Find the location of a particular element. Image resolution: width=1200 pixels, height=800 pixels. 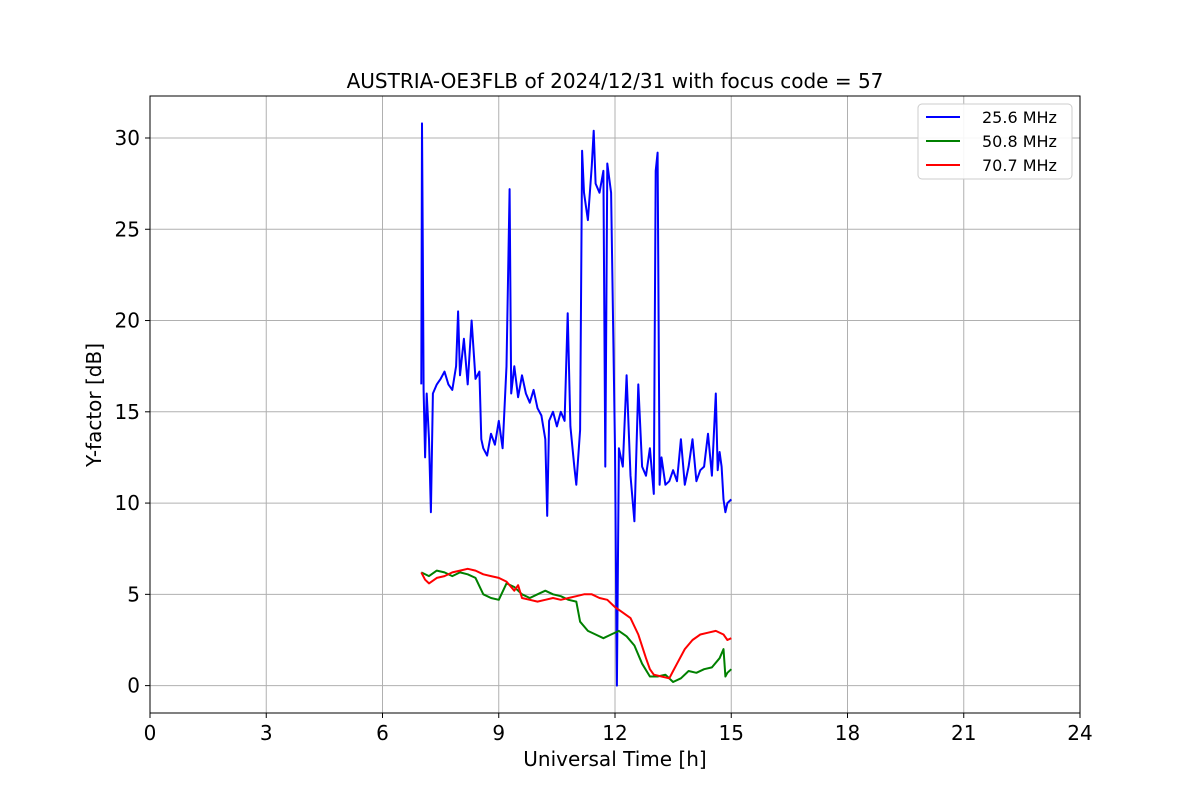

x-tick-label: 9 is located at coordinates (498, 733).